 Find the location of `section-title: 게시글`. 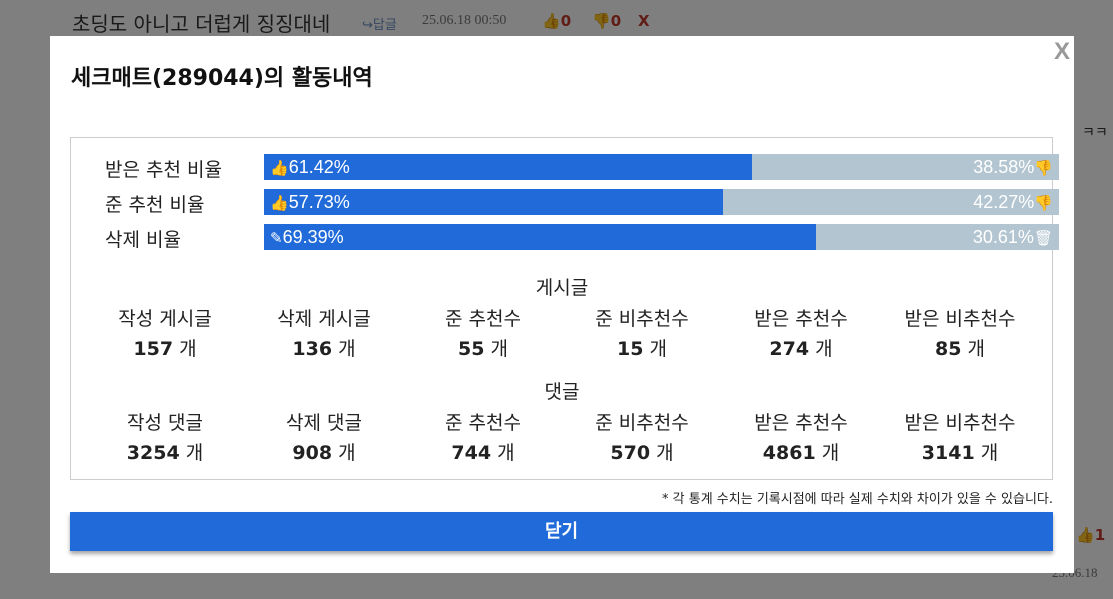

section-title: 게시글 is located at coordinates (562, 288).